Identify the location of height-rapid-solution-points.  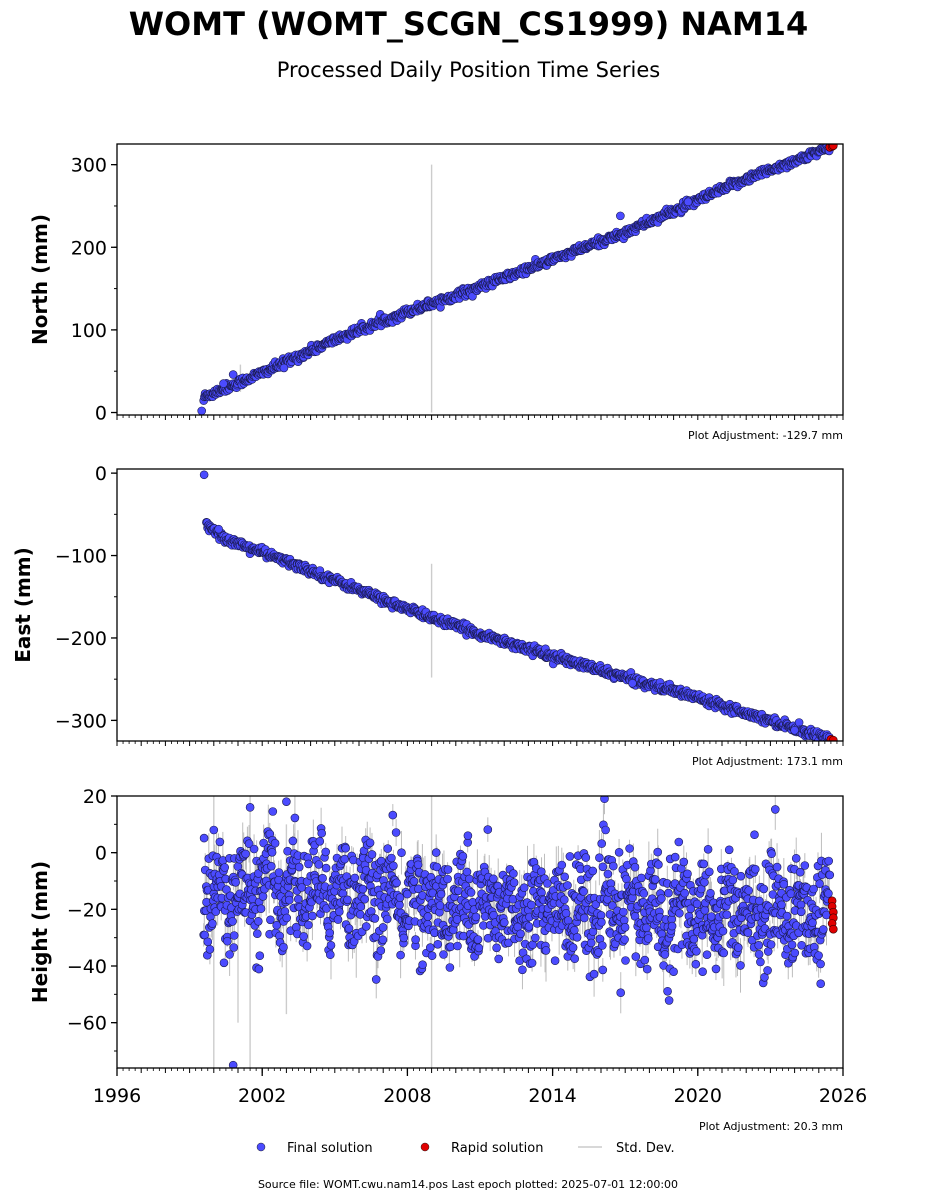
(832, 915).